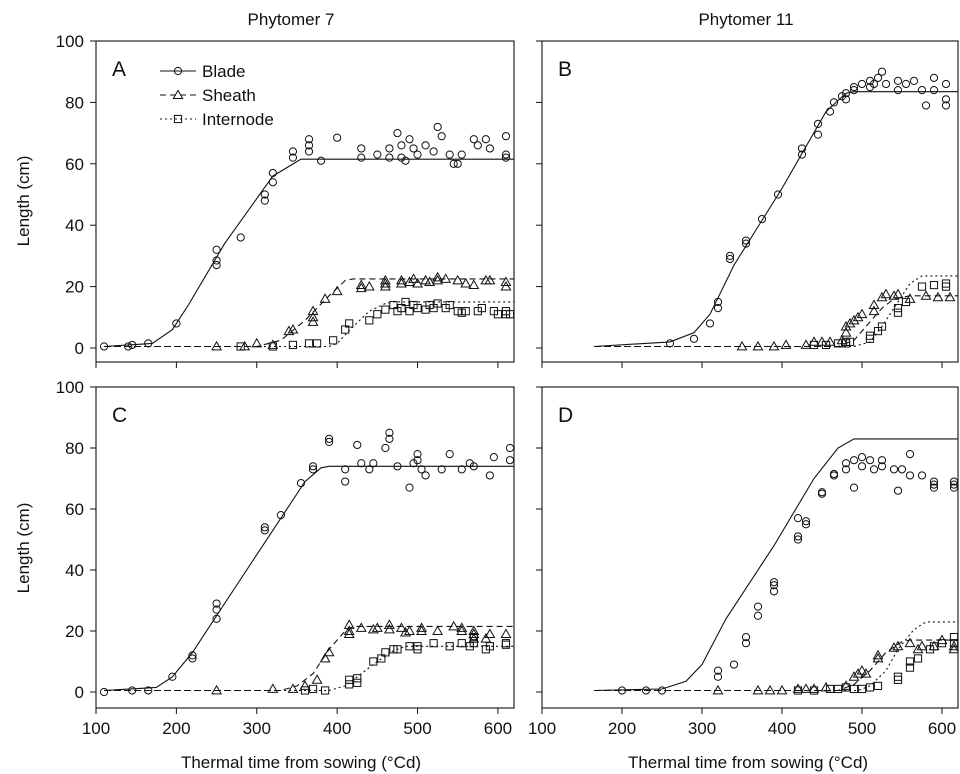 This screenshot has height=774, width=960. What do you see at coordinates (96, 728) in the screenshot?
I see `x-tick-label: 100` at bounding box center [96, 728].